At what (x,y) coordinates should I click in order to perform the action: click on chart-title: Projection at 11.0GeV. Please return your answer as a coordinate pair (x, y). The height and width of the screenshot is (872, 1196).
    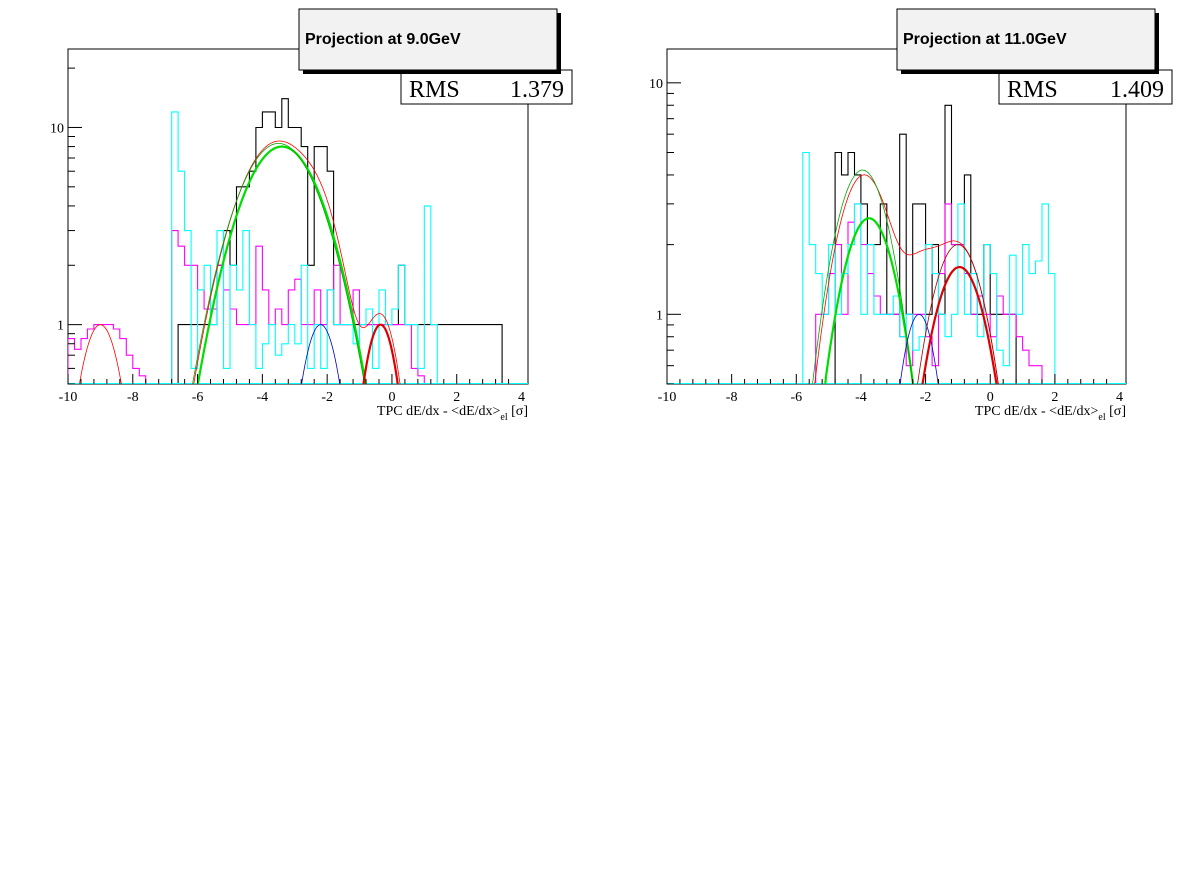
    Looking at the image, I should click on (985, 39).